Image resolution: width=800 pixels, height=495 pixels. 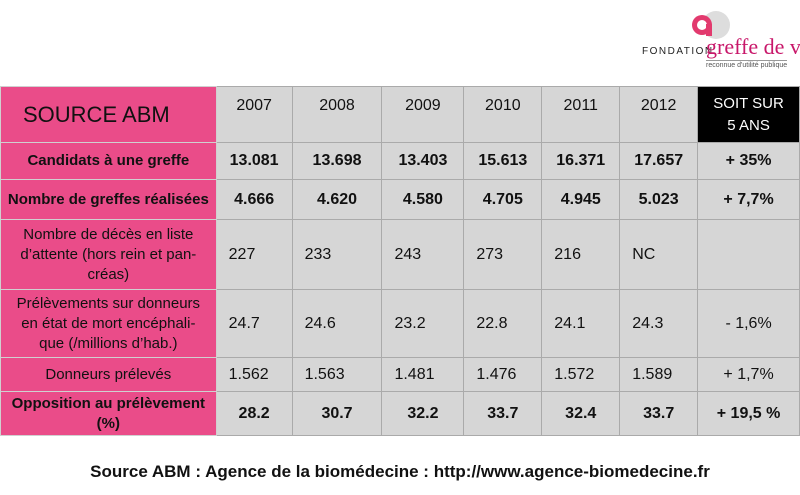 What do you see at coordinates (753, 46) in the screenshot?
I see `logo-brand-name: greffe de vie` at bounding box center [753, 46].